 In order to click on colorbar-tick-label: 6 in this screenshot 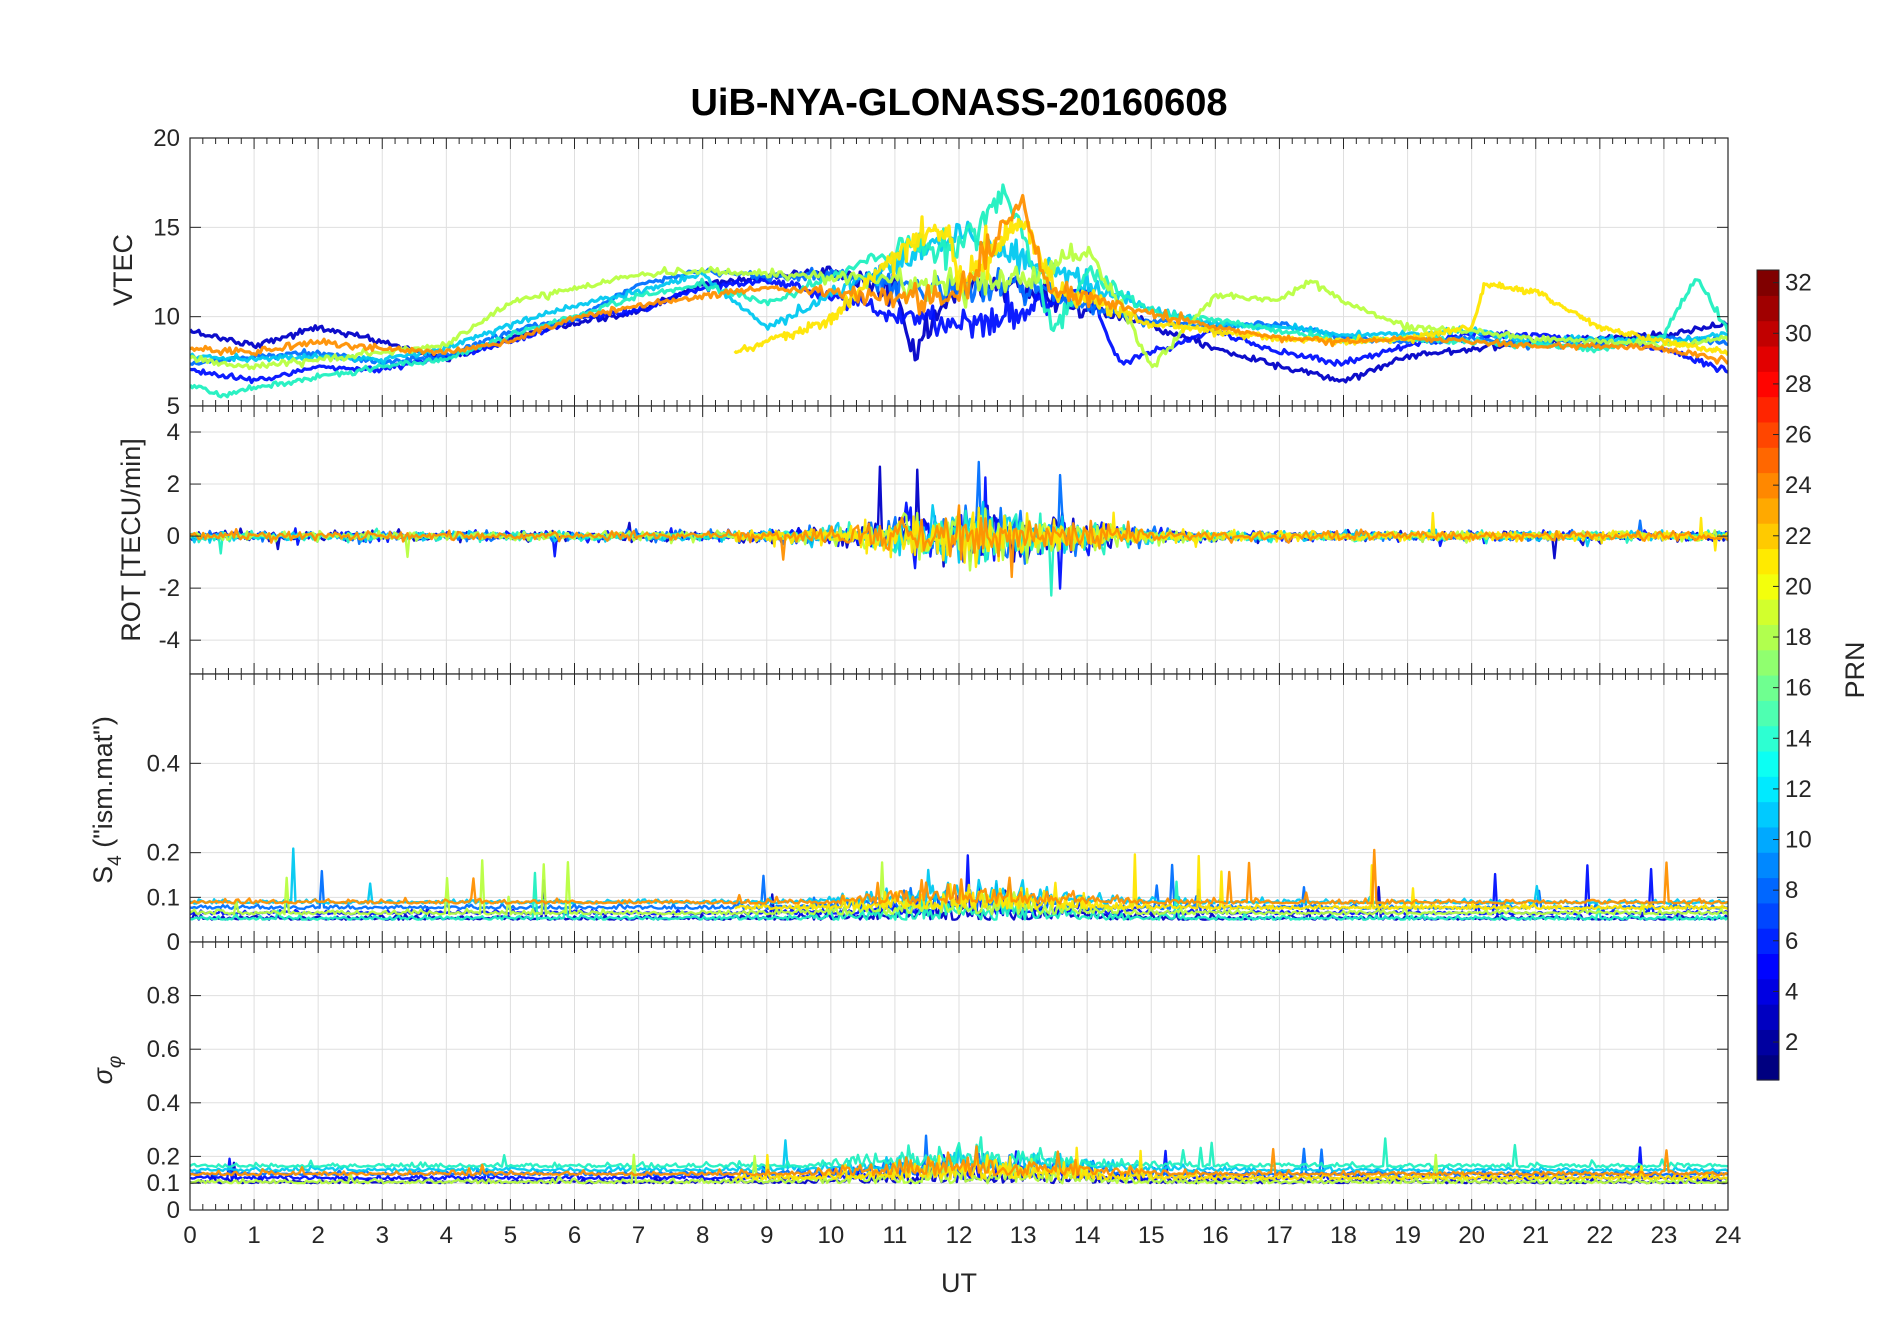, I will do `click(1791, 941)`.